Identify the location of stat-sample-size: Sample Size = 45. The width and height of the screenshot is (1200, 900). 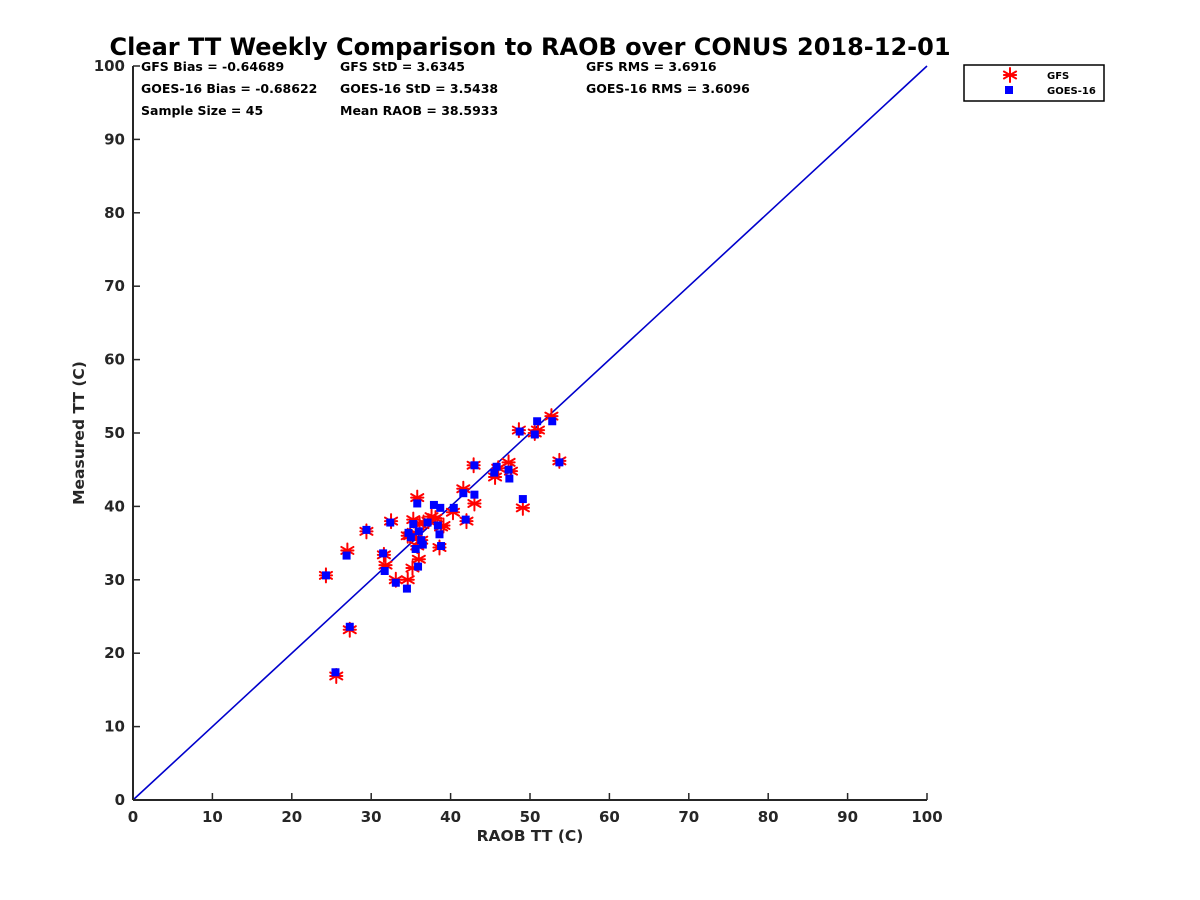
(202, 110).